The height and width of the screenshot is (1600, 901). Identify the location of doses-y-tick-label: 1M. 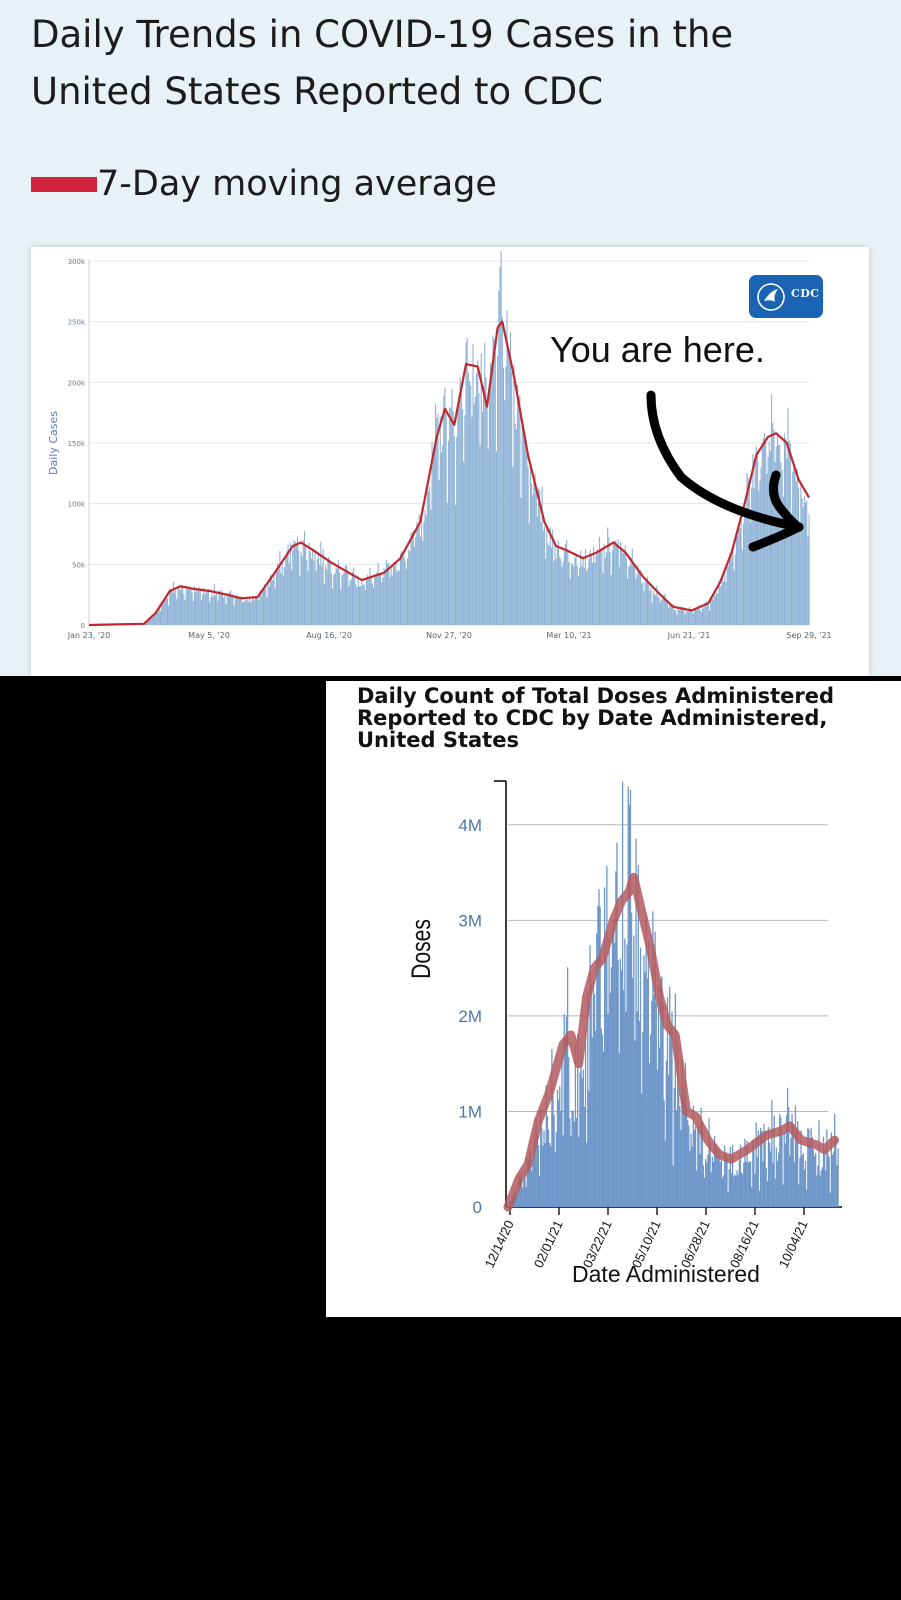
(470, 1111).